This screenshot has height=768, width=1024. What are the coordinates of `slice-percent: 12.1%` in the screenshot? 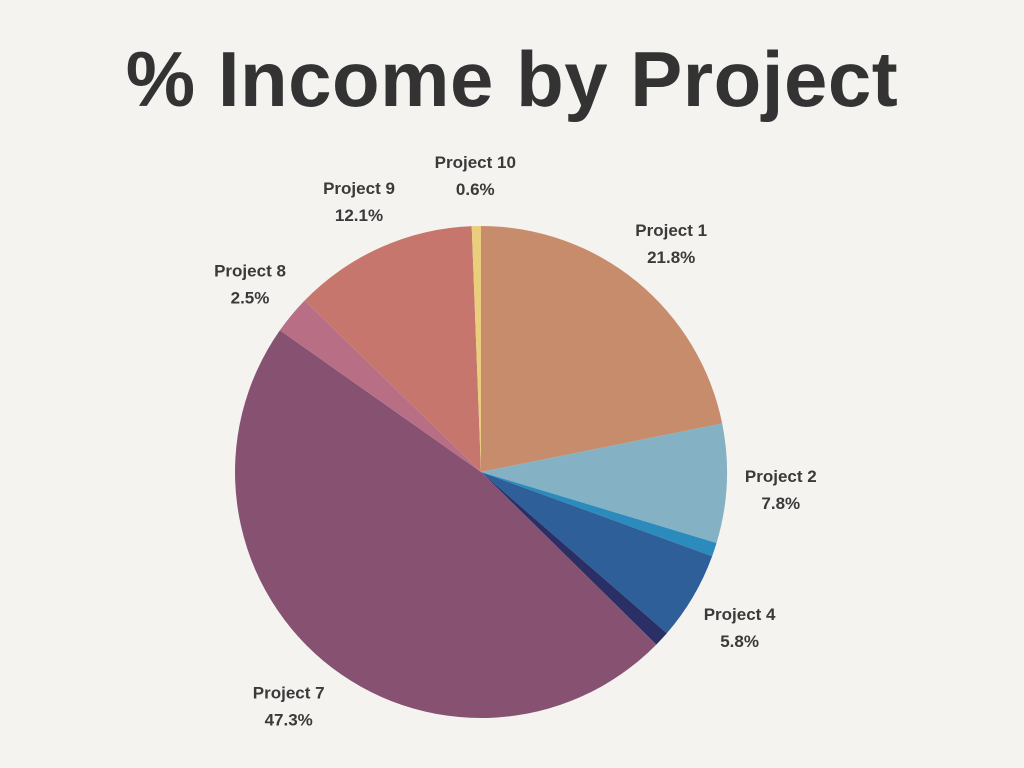 It's located at (359, 215).